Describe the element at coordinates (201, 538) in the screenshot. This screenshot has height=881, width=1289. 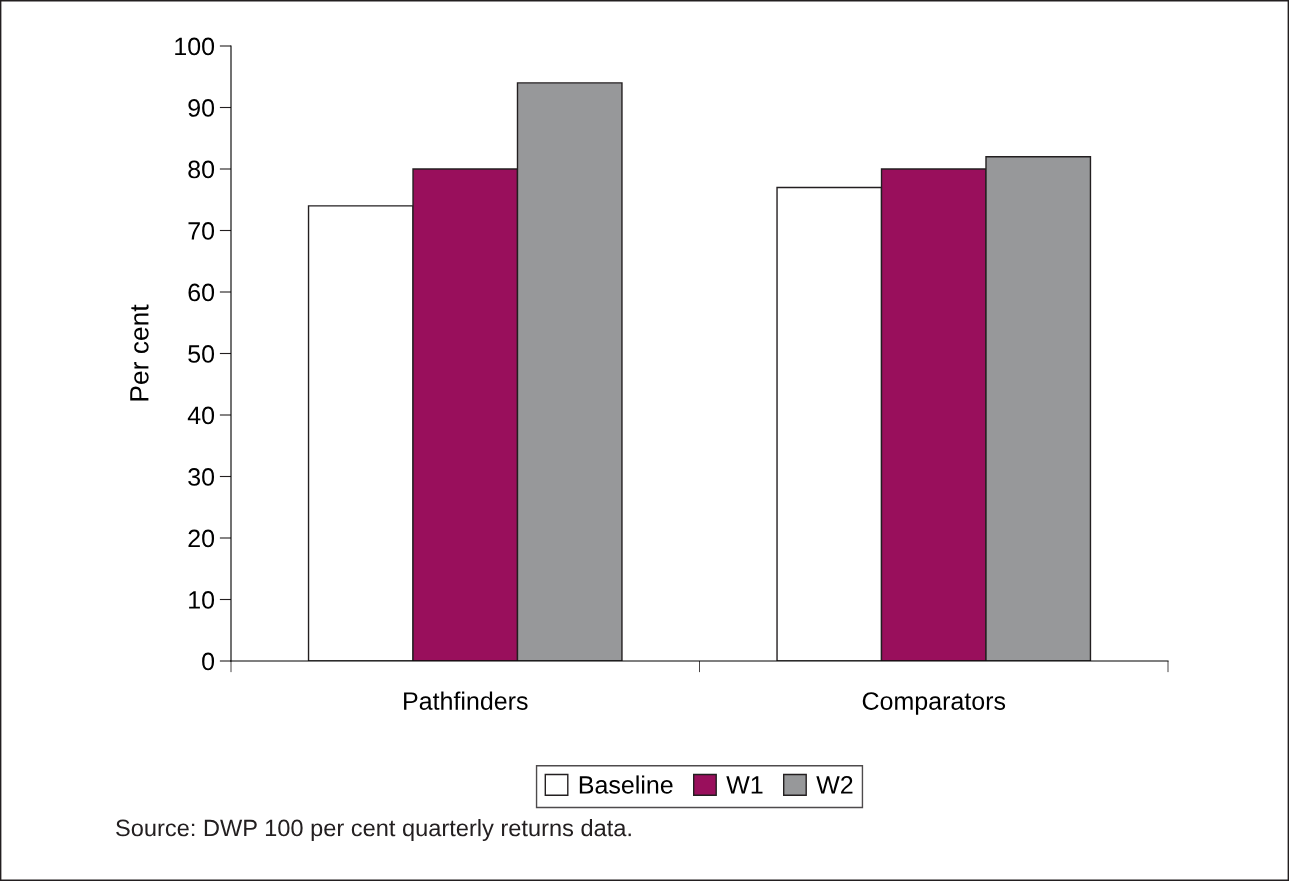
I see `y-tick-label: 20` at that location.